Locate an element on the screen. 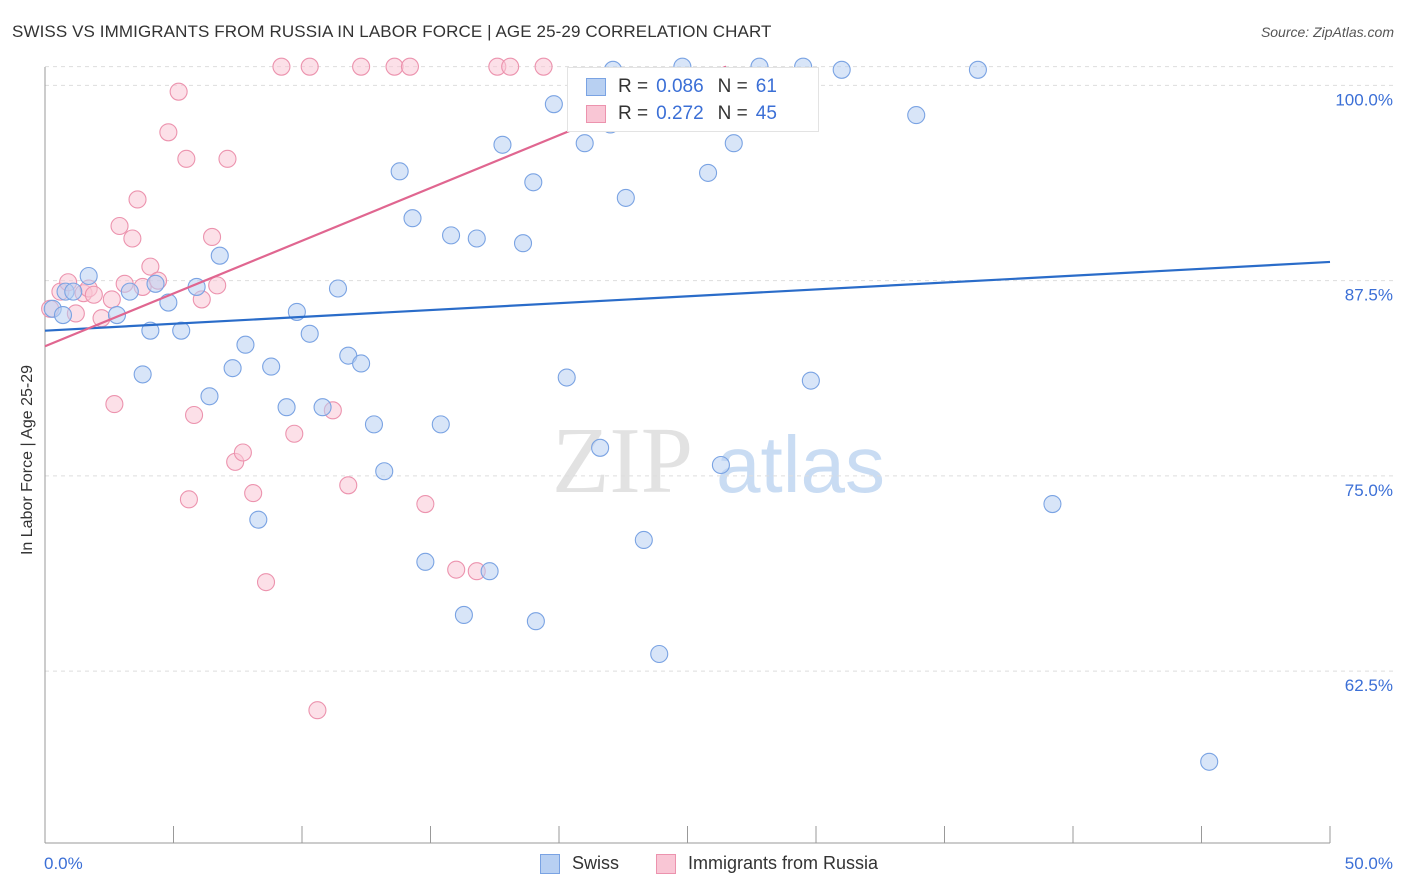 The height and width of the screenshot is (892, 1406). x-tick-label: 0.0% is located at coordinates (63, 863).